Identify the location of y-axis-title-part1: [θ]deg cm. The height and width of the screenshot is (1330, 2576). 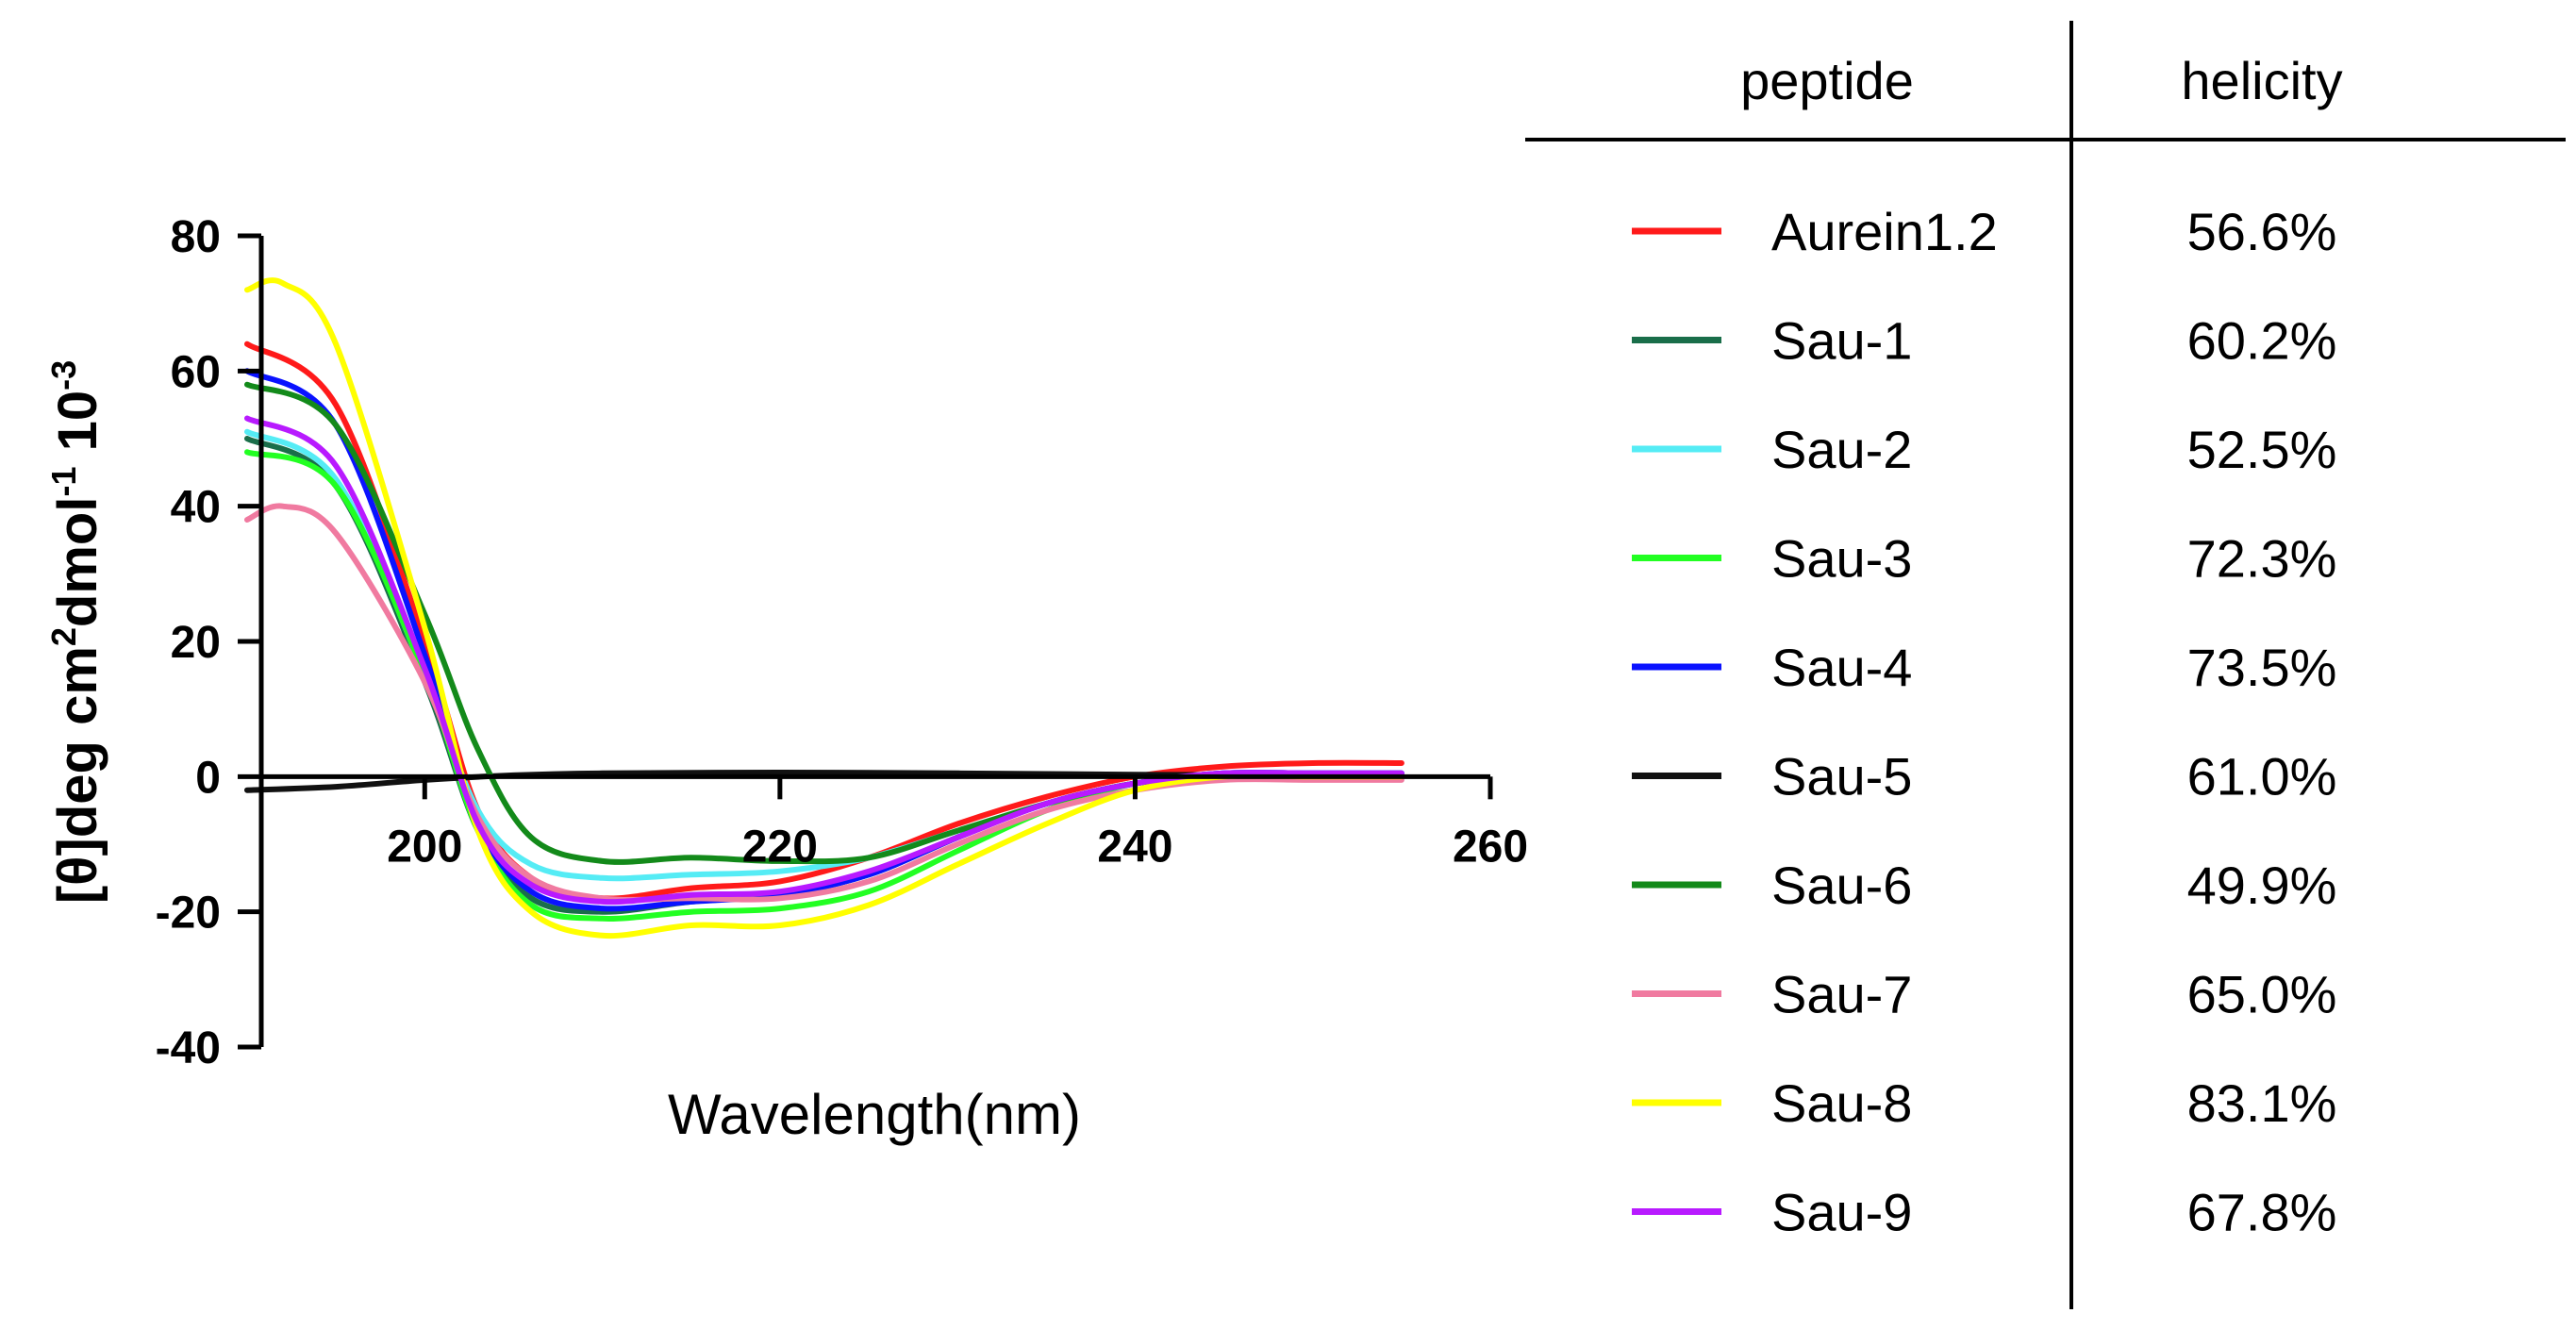
(77, 775).